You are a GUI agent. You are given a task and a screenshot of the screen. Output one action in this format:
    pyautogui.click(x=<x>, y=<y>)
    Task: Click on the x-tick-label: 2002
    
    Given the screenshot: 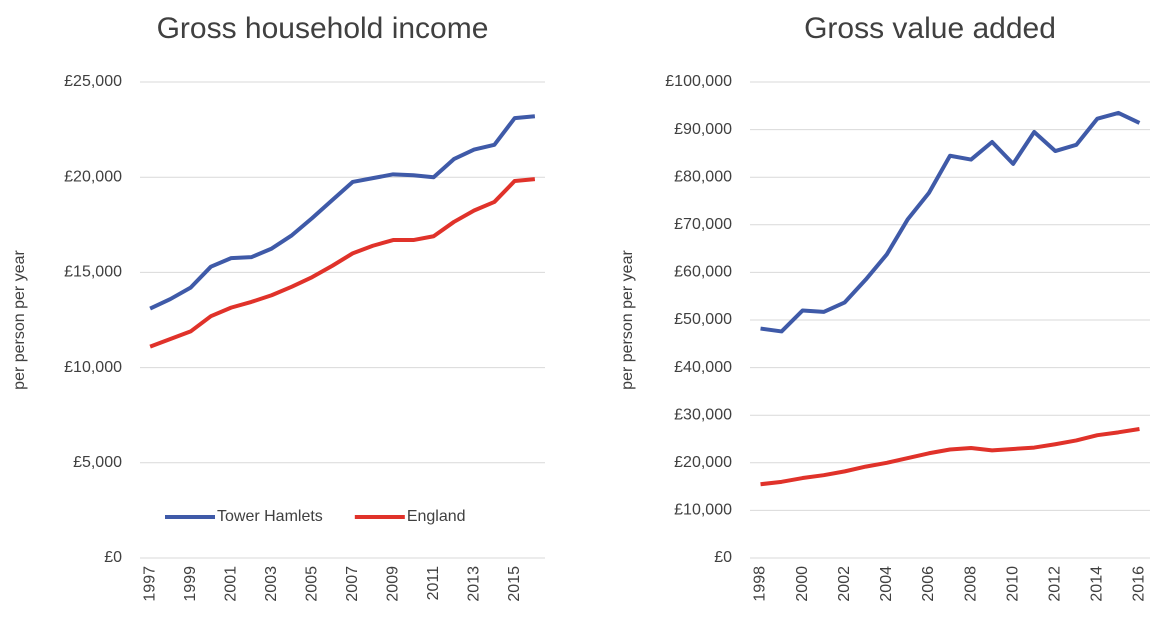 What is the action you would take?
    pyautogui.click(x=844, y=584)
    